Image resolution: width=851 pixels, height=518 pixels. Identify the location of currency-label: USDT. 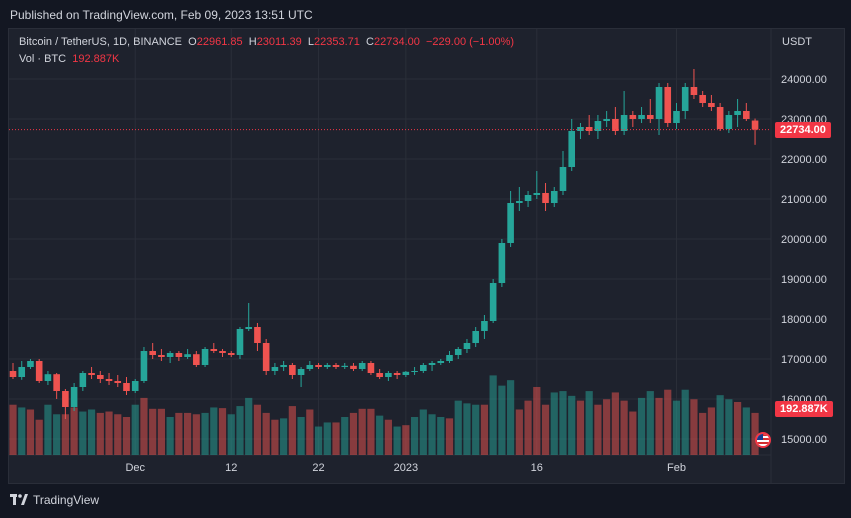
(797, 42).